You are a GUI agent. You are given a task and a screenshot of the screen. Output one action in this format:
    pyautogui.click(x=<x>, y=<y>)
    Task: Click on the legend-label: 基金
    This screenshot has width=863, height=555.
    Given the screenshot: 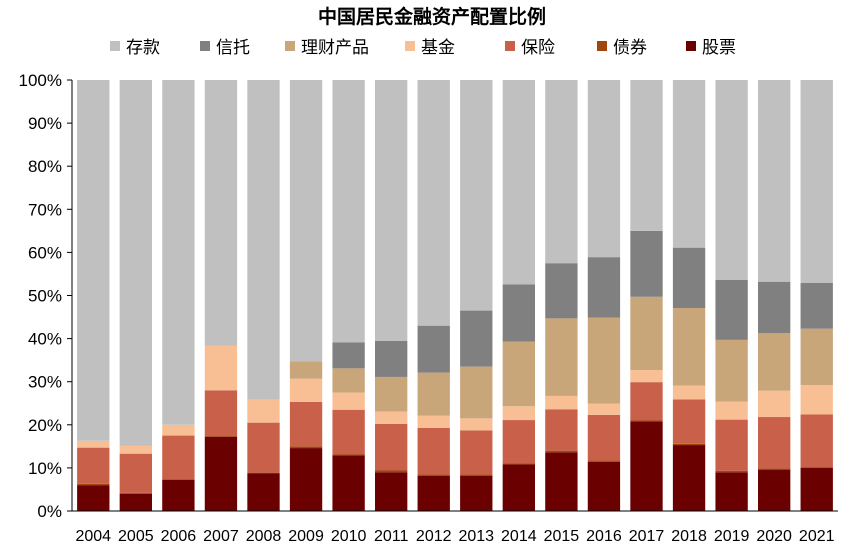 What is the action you would take?
    pyautogui.click(x=438, y=48)
    